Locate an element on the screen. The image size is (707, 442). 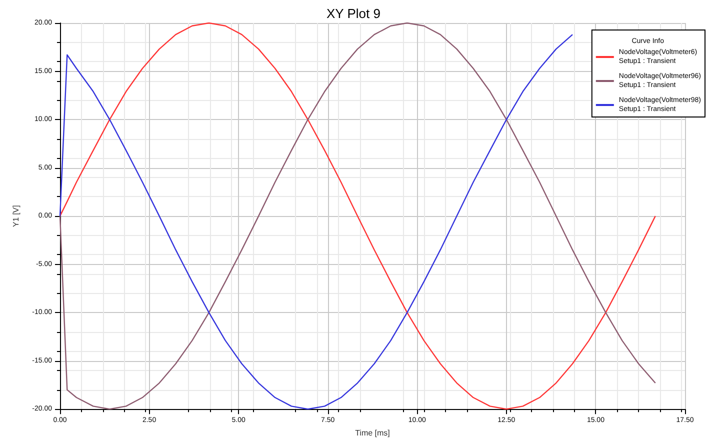
chart-title: XY Plot 9 is located at coordinates (353, 13).